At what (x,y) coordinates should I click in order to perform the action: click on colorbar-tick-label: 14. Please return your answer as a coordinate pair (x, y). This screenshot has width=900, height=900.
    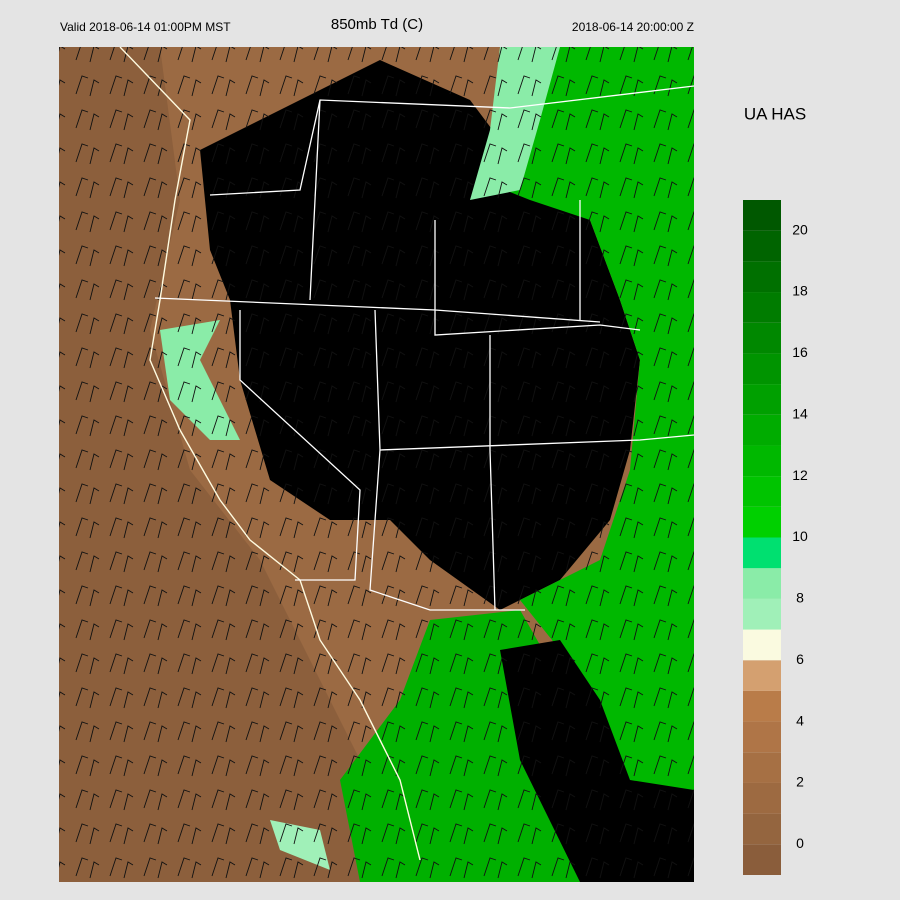
    Looking at the image, I should click on (800, 413).